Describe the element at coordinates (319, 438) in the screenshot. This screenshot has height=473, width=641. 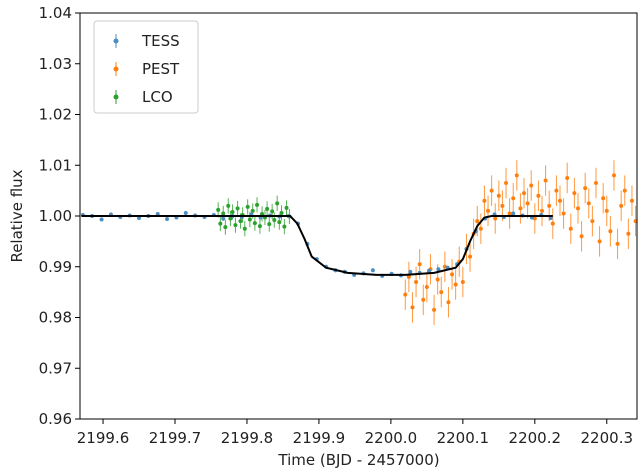
I see `x-tick-label: 2199.9` at that location.